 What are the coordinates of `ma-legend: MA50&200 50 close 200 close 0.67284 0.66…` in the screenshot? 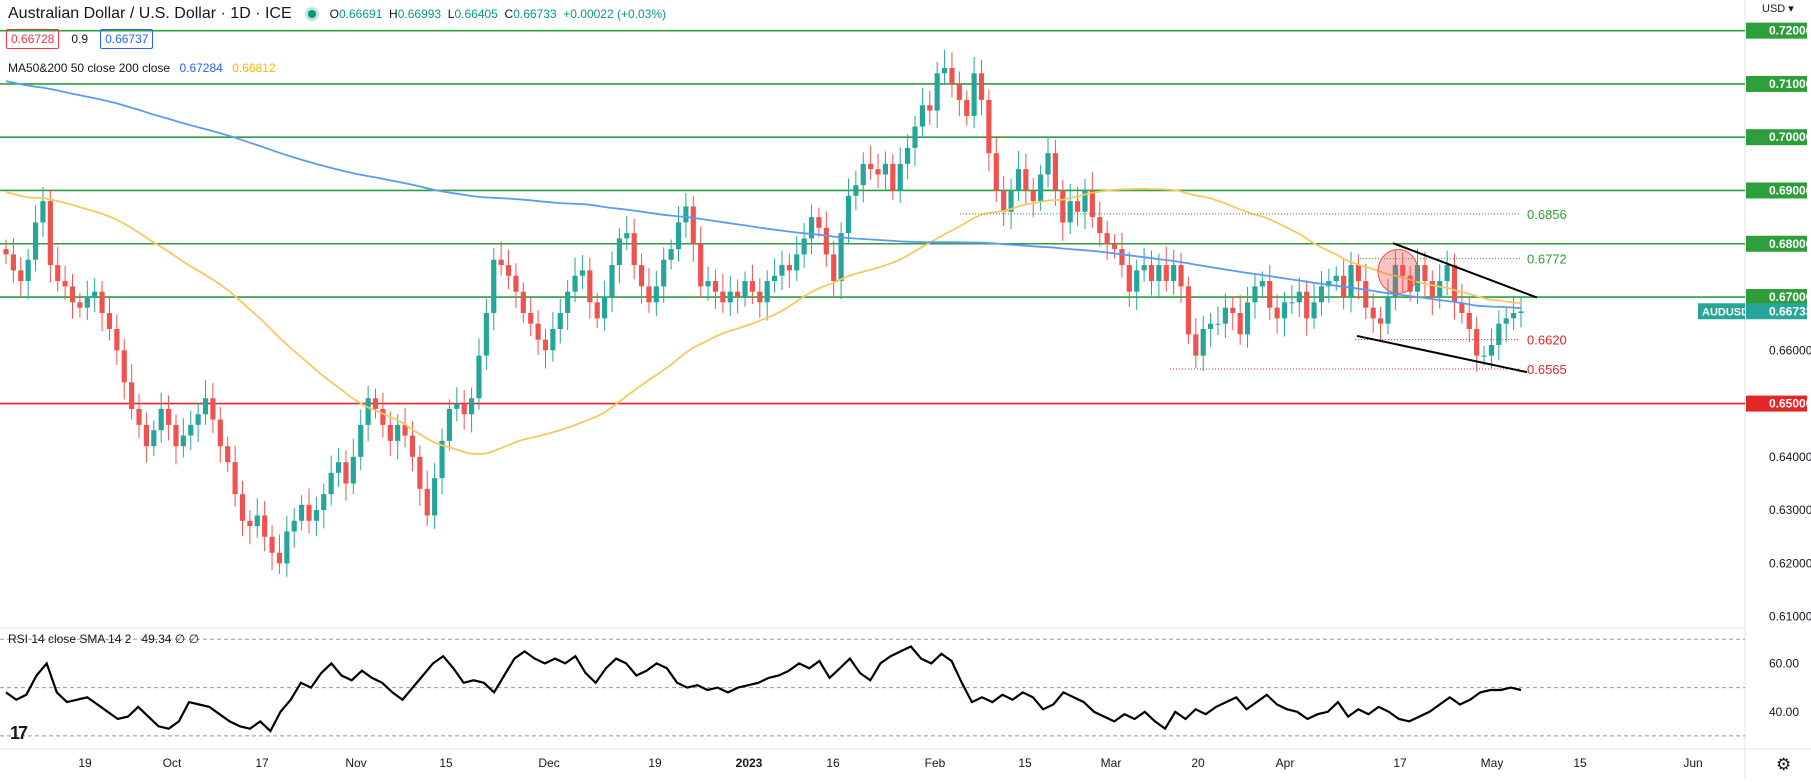 It's located at (142, 68).